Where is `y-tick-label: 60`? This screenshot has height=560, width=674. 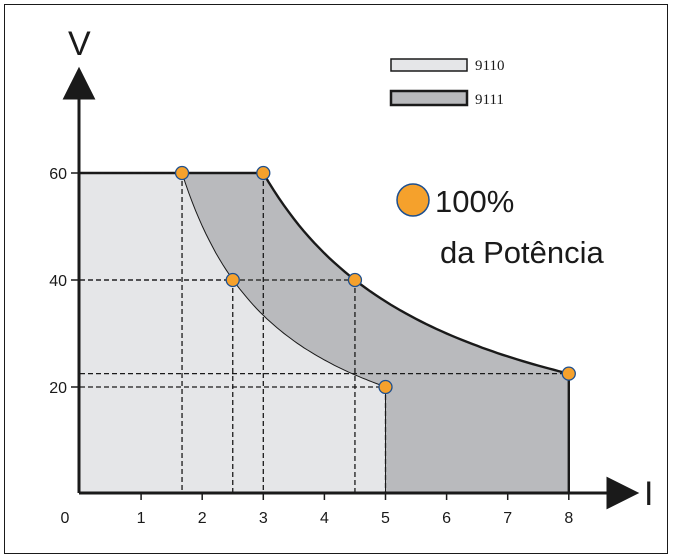 y-tick-label: 60 is located at coordinates (58, 174).